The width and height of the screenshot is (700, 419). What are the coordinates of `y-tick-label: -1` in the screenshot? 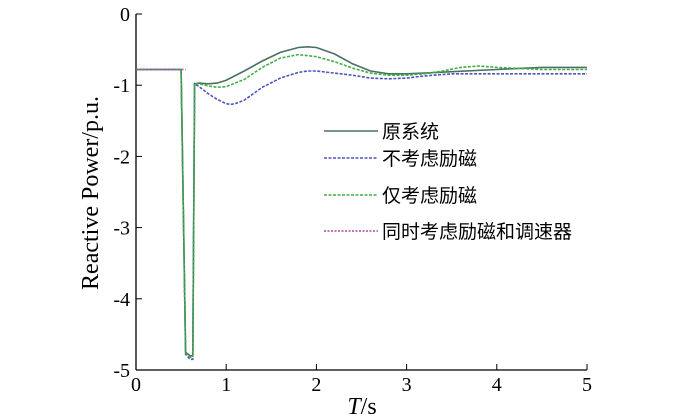 It's located at (121, 86).